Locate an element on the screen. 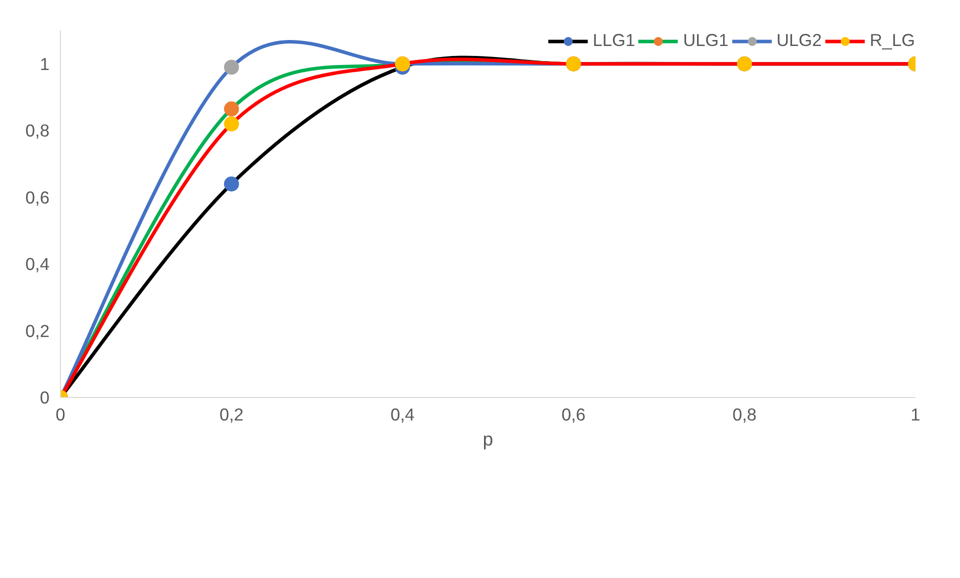  x-tick-label: 0,4 is located at coordinates (402, 414).